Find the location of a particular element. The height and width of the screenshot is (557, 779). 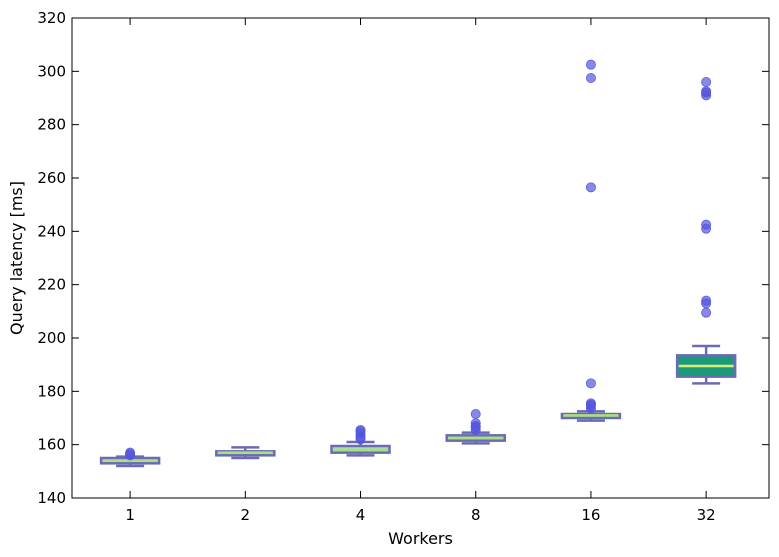

y-tick-label: 260 is located at coordinates (51, 178).